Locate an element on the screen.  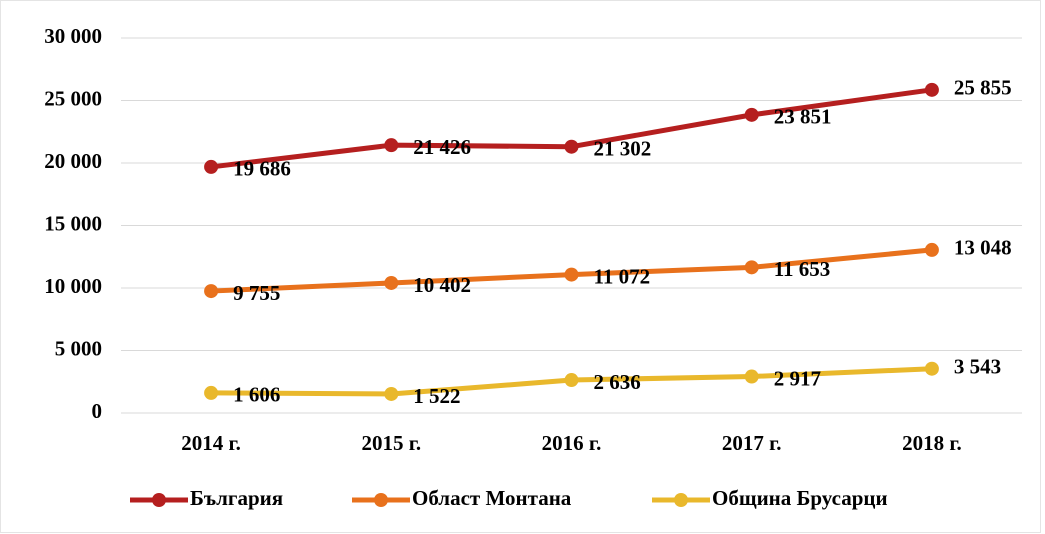
data-label: 21 426 is located at coordinates (442, 147).